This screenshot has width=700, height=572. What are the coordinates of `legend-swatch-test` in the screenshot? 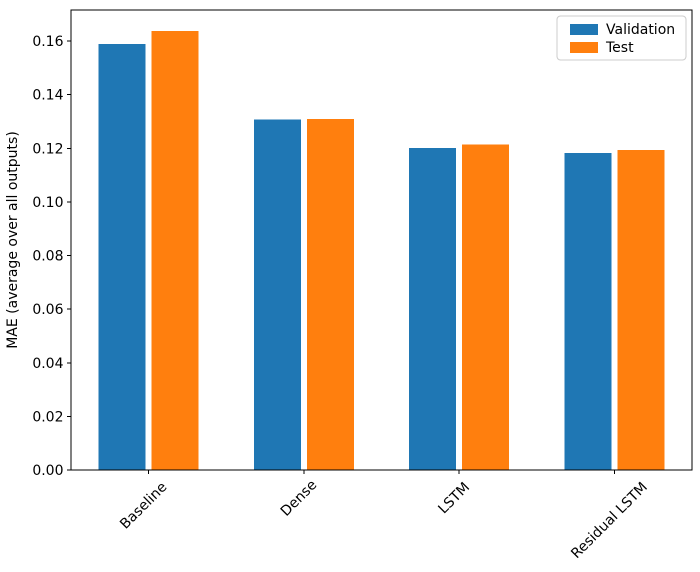 It's located at (584, 47).